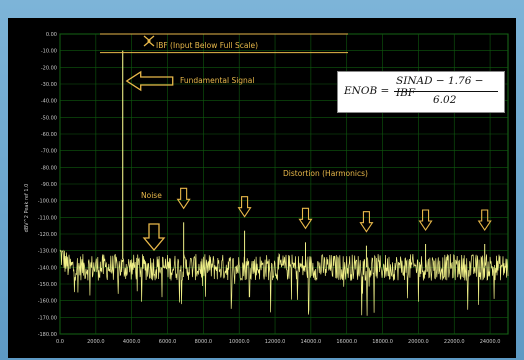  What do you see at coordinates (27, 208) in the screenshot?
I see `y-axis-label: dBV^2 Peak ref 1.0` at bounding box center [27, 208].